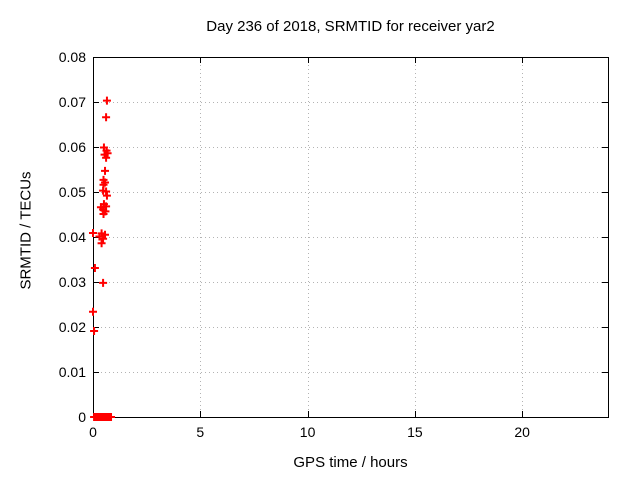 This screenshot has width=640, height=480. Describe the element at coordinates (93, 432) in the screenshot. I see `x-tick-label: 0` at that location.